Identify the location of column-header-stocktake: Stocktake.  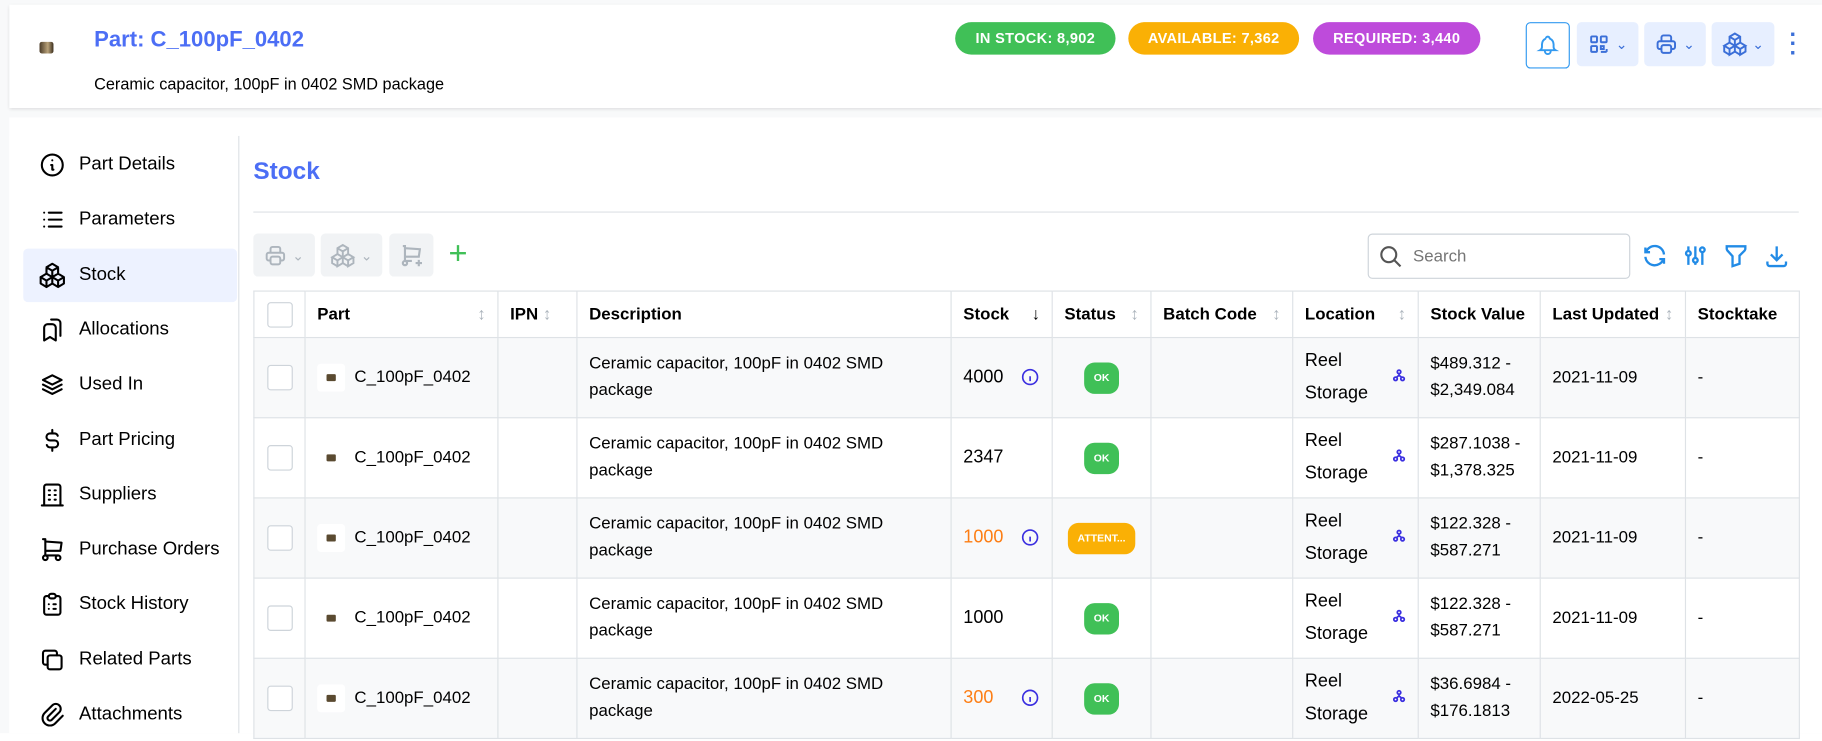
(1742, 314).